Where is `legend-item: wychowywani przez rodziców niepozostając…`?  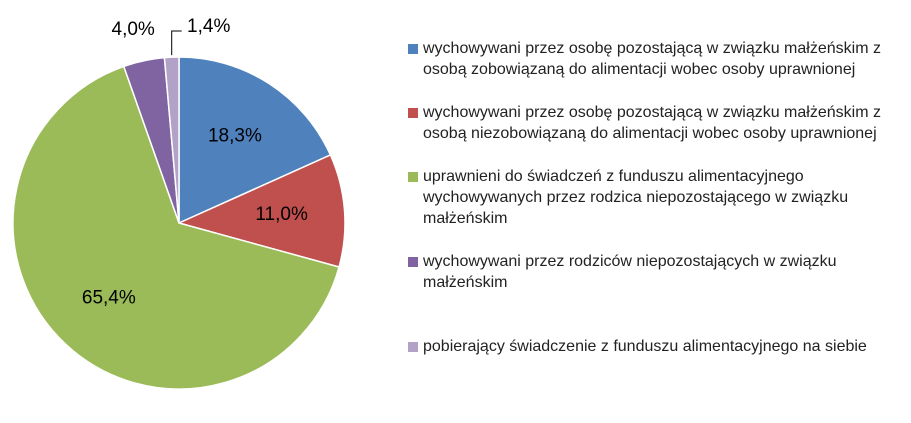 legend-item: wychowywani przez rodziców niepozostając… is located at coordinates (655, 272).